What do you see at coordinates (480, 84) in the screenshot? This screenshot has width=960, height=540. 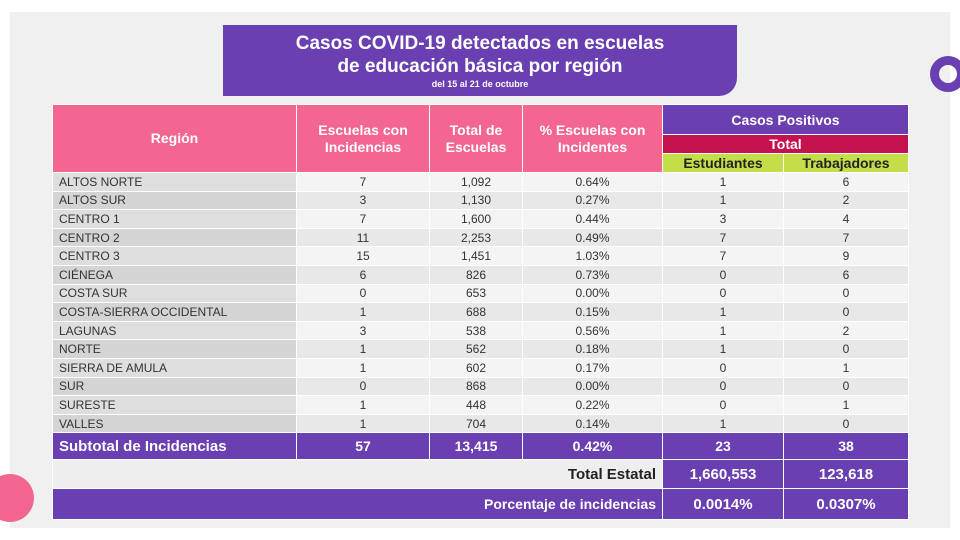 I see `date-range: del 15 al 21 de octubre` at bounding box center [480, 84].